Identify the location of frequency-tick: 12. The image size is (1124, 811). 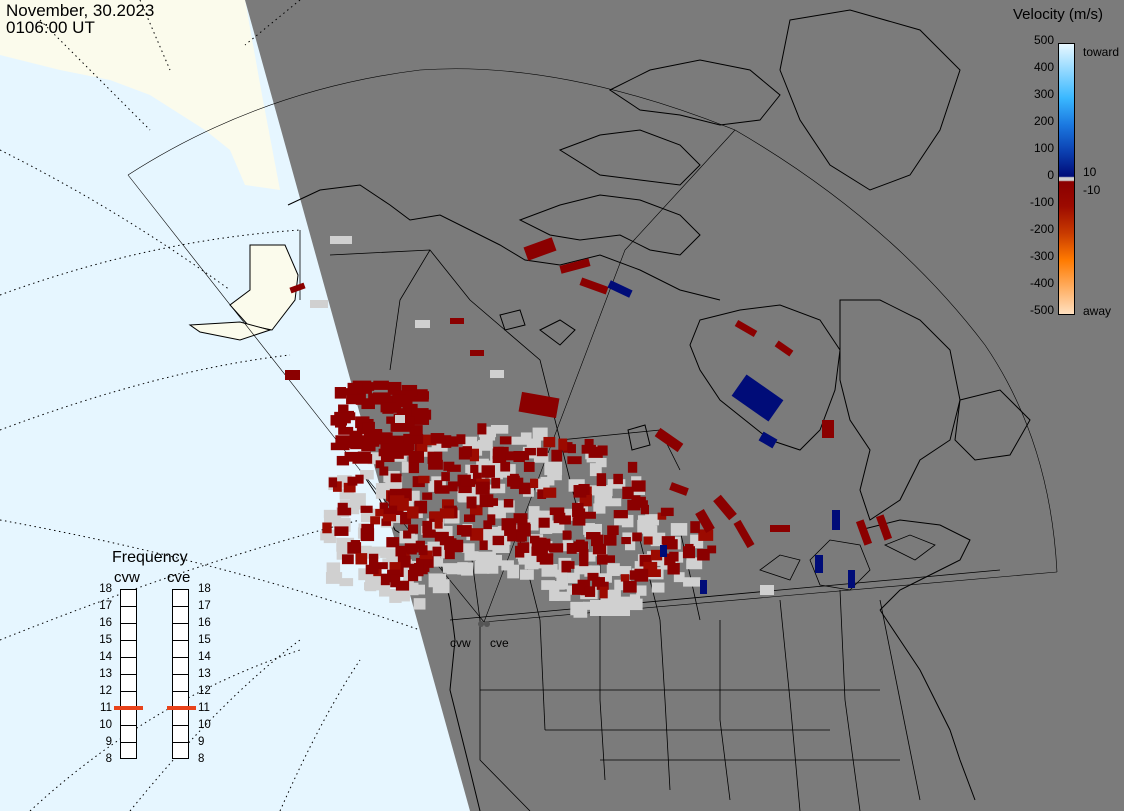
(105, 691).